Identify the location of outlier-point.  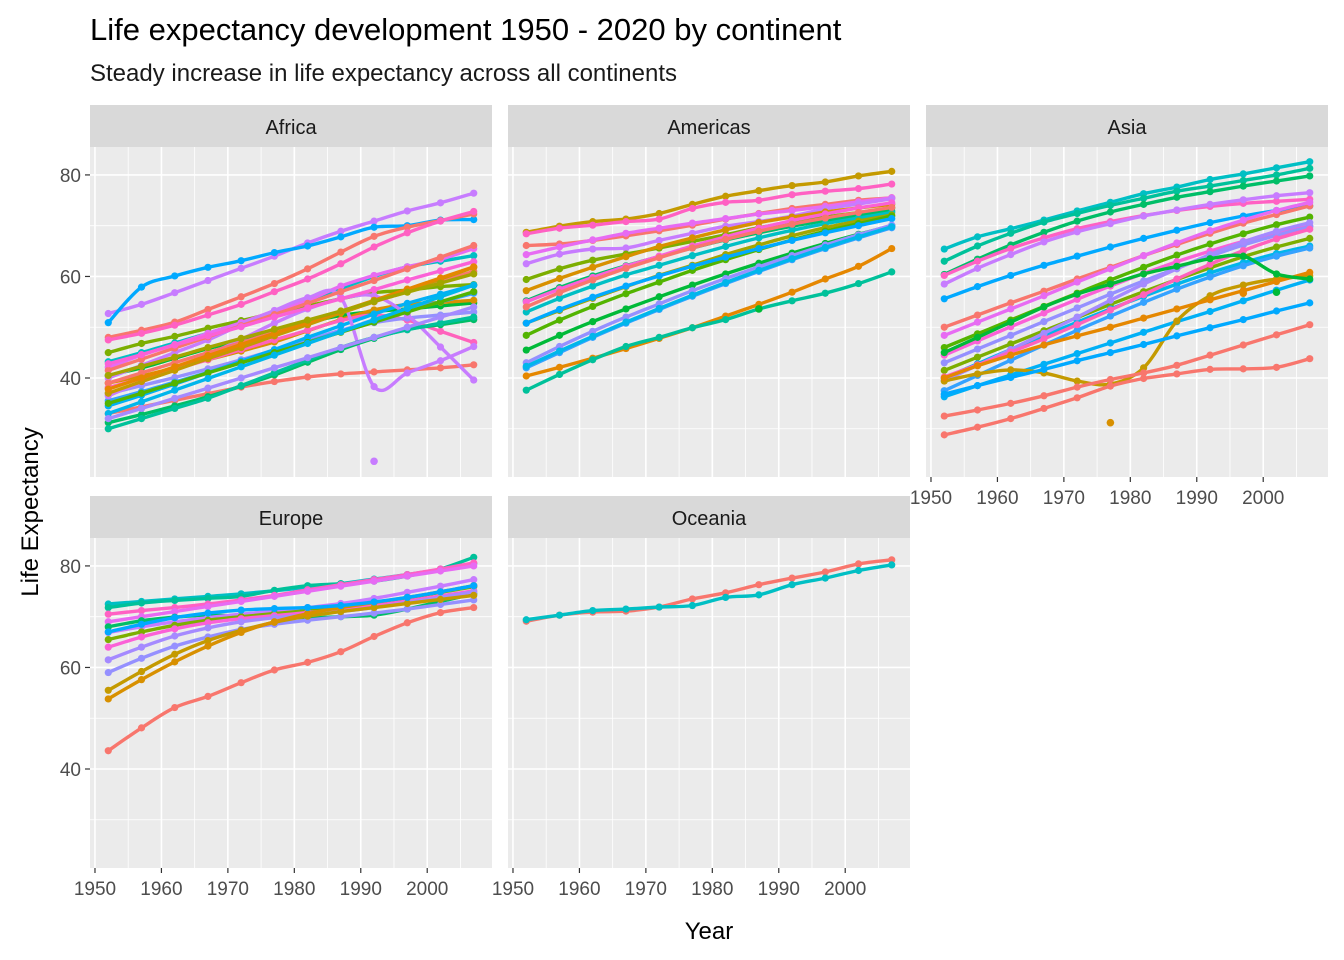
(1110, 422).